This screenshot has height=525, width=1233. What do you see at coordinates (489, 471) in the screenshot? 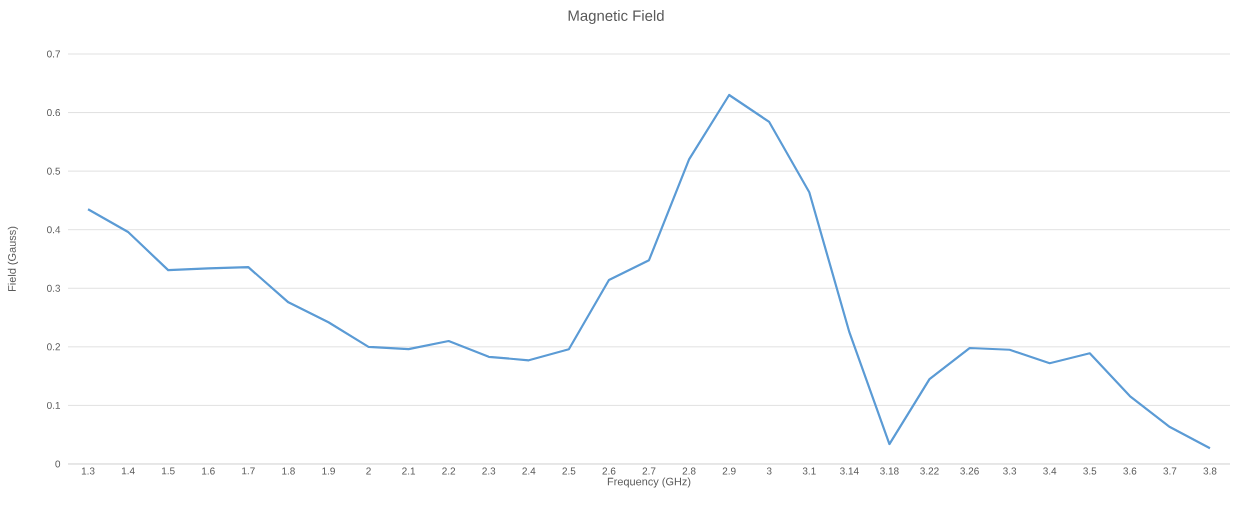
I see `x-tick-label: 2.3` at bounding box center [489, 471].